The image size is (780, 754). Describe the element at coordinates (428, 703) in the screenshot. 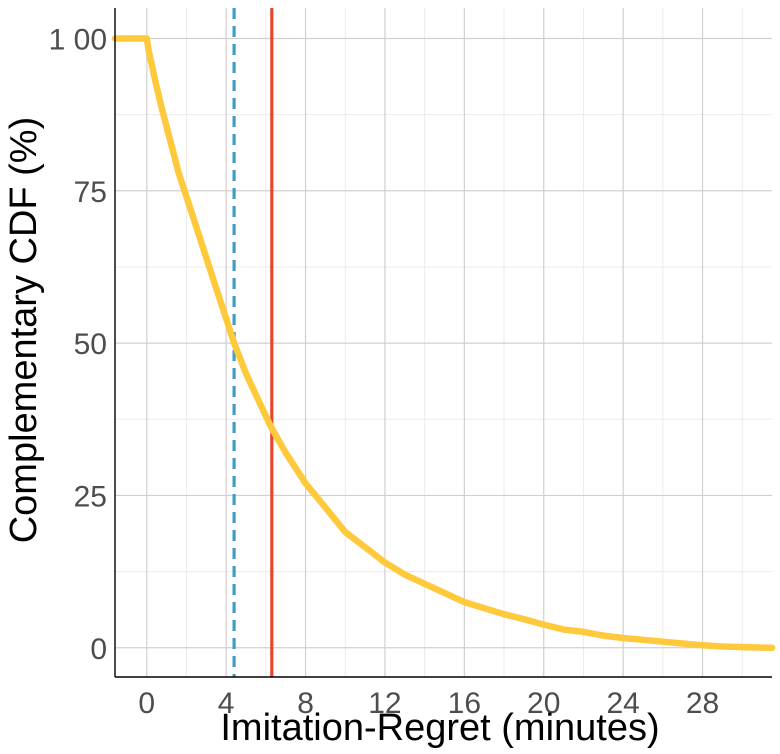

I see `x-tick-labels: 0 4 8 12 16 20 24 28` at that location.